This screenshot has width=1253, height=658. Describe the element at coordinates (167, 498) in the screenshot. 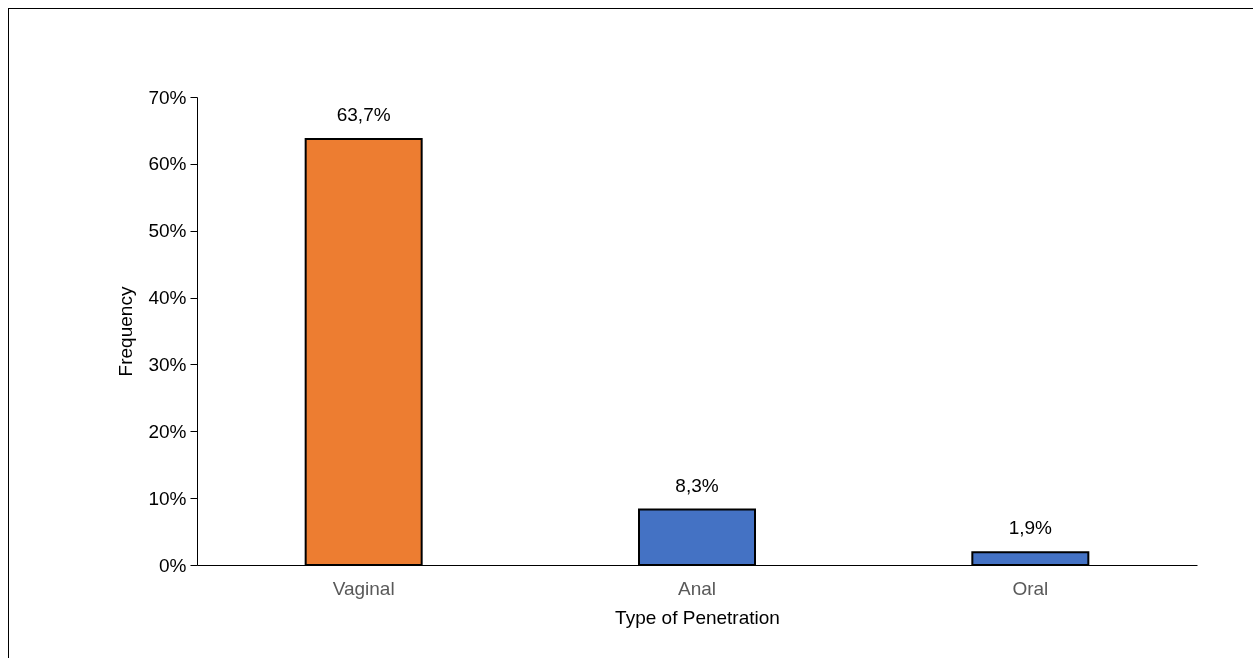

I see `y-tick-label: 10%` at that location.